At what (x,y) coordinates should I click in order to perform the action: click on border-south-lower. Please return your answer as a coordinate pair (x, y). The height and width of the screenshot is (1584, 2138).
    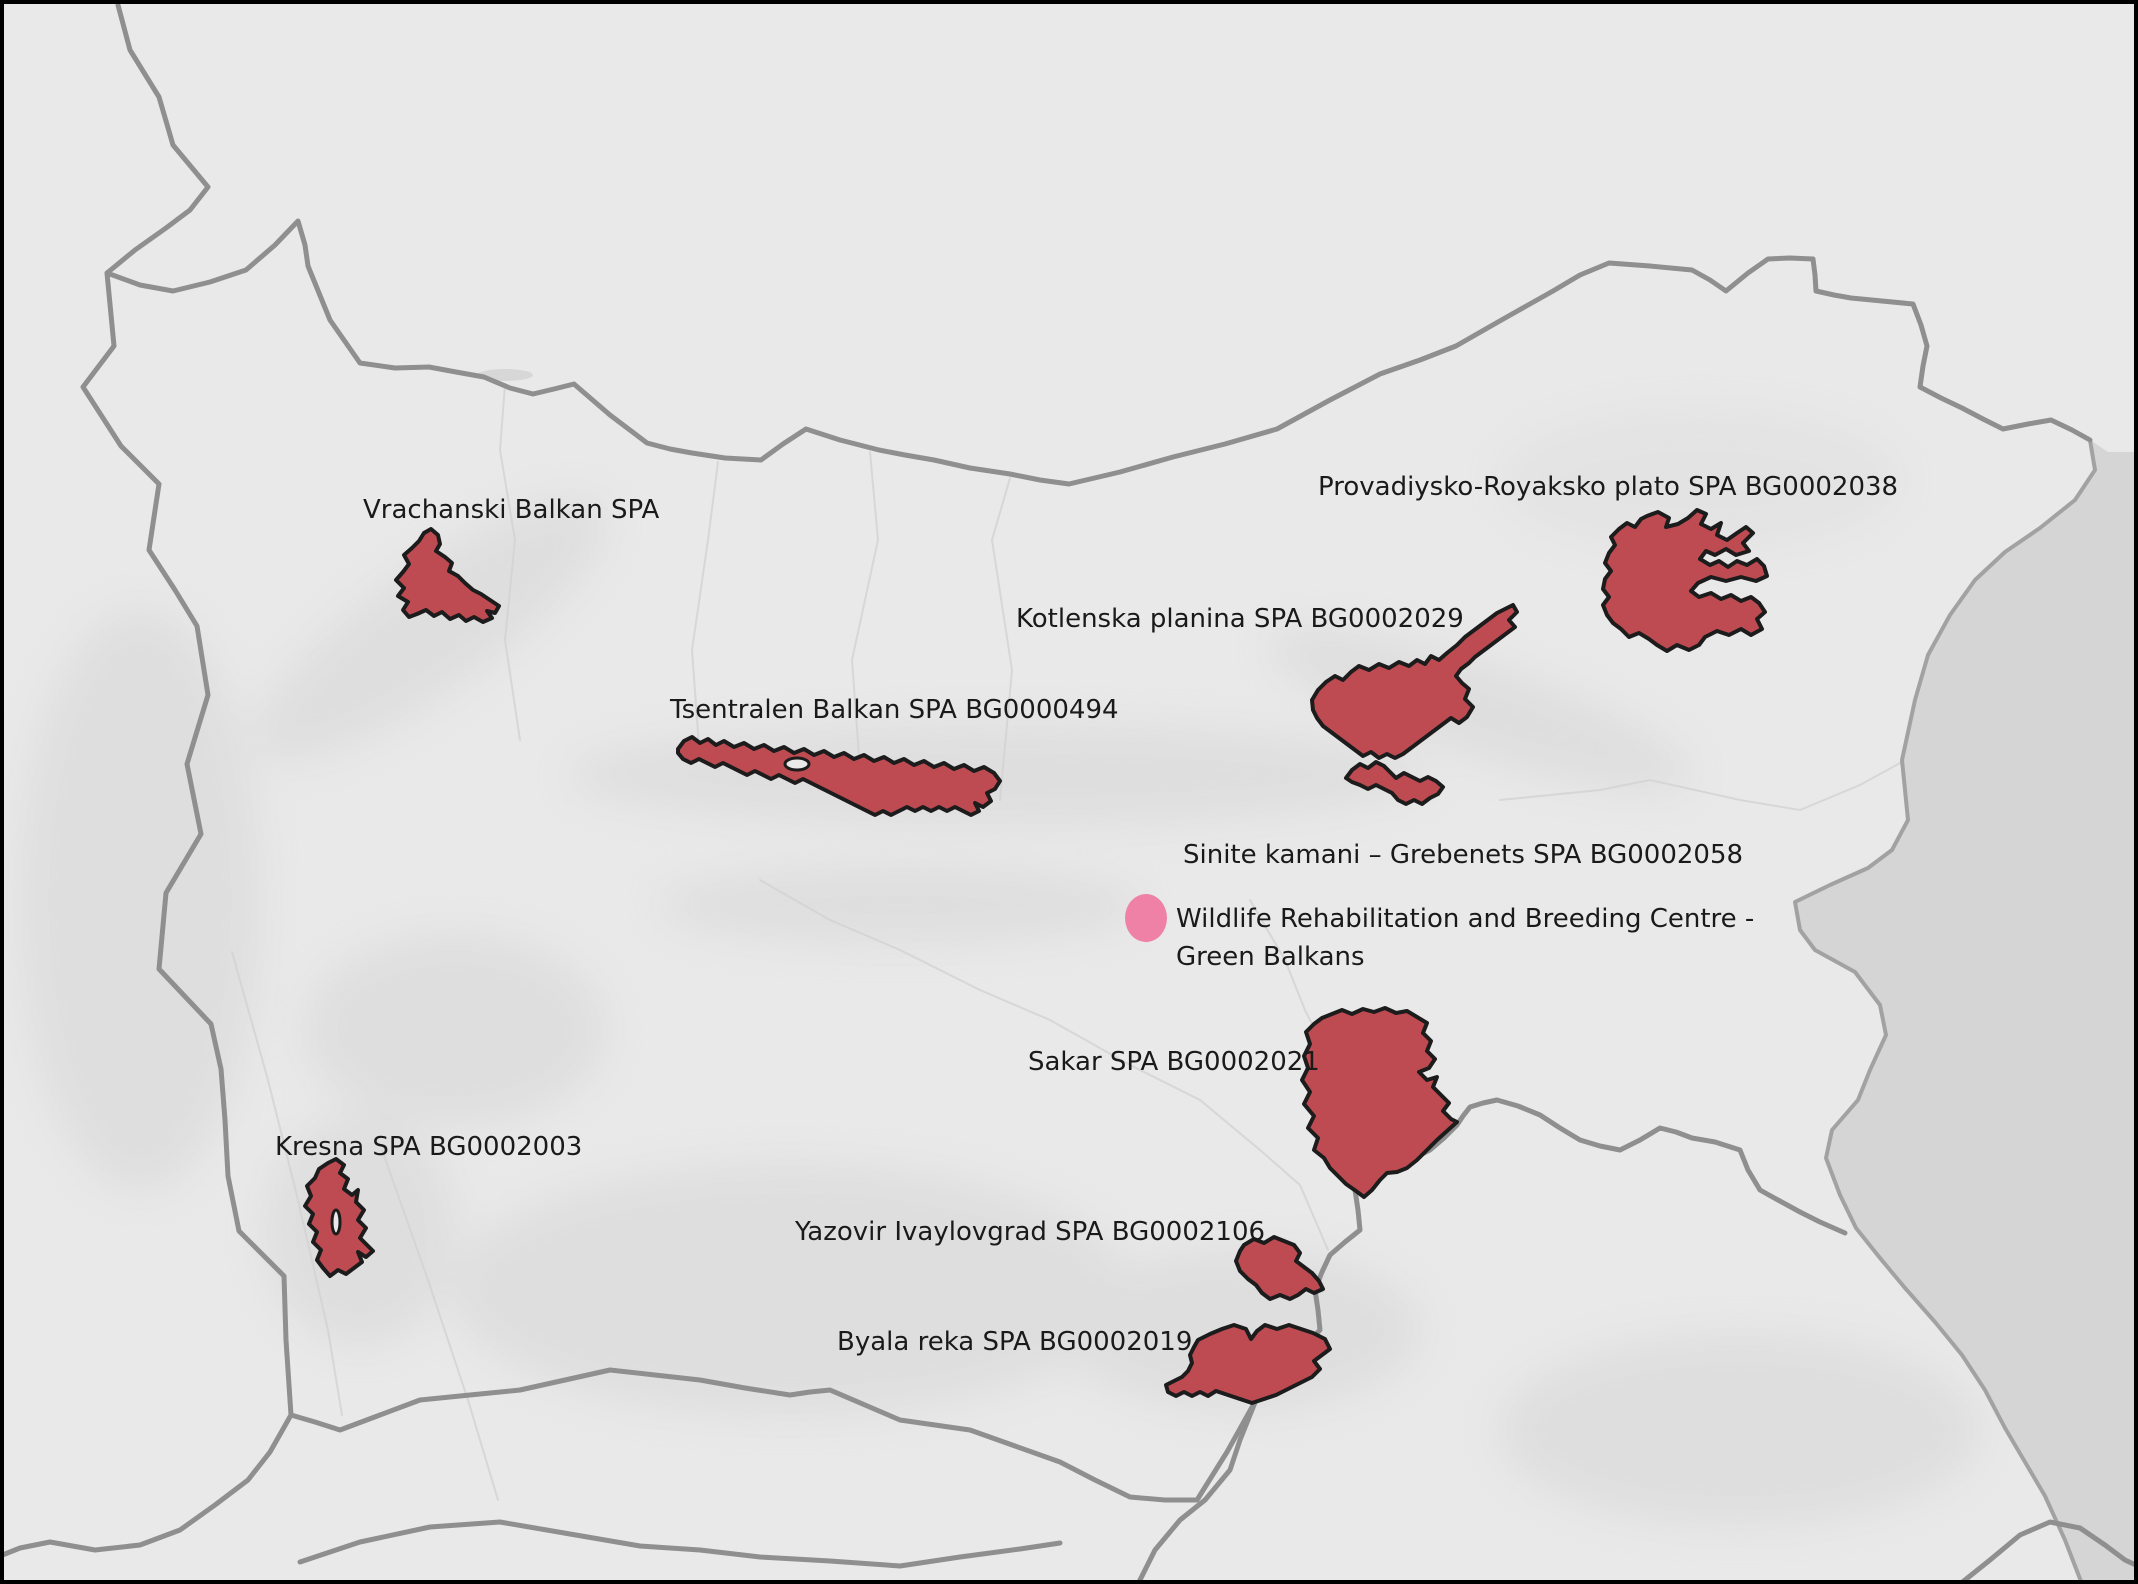
    Looking at the image, I should click on (680, 1544).